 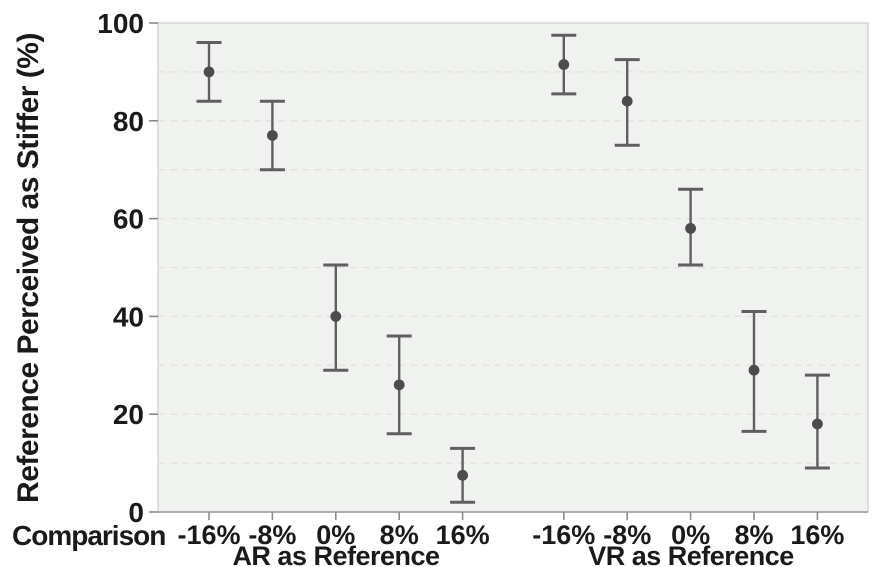 I want to click on y-tick-label: 80, so click(x=128, y=121).